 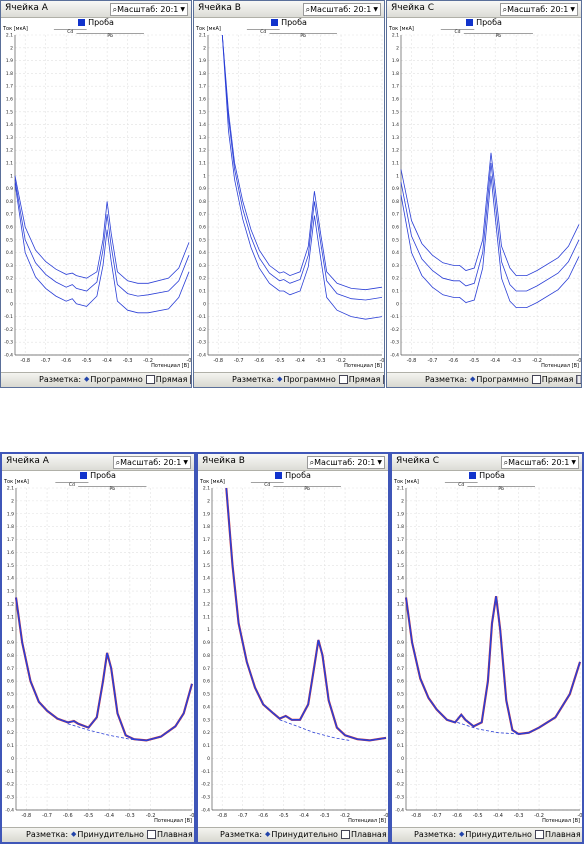 I want to click on voltammogram-curve, so click(x=104, y=669).